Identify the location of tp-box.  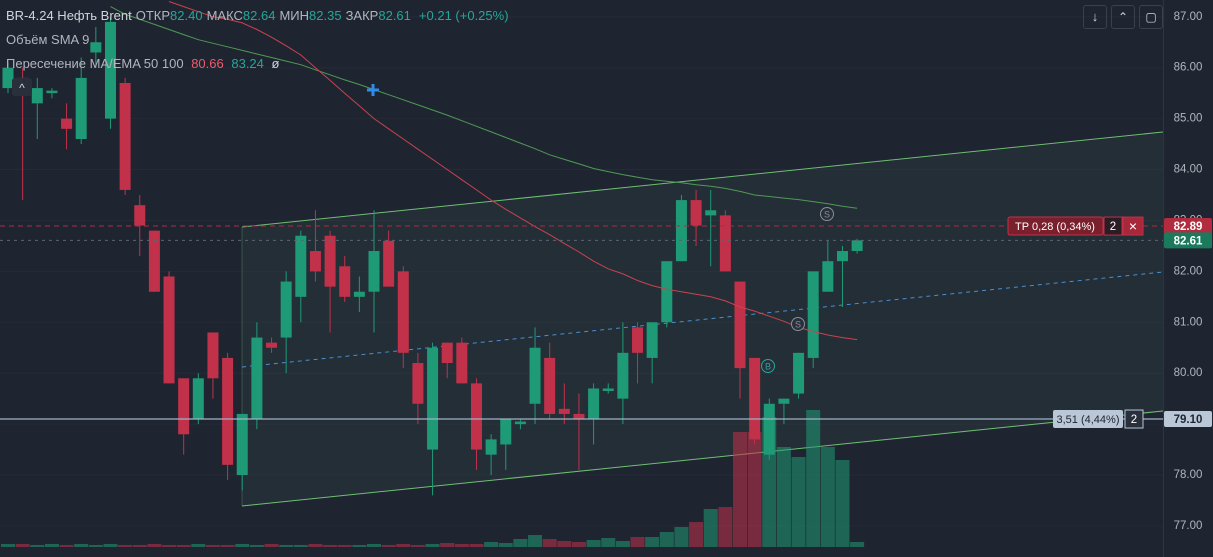
(1055, 226).